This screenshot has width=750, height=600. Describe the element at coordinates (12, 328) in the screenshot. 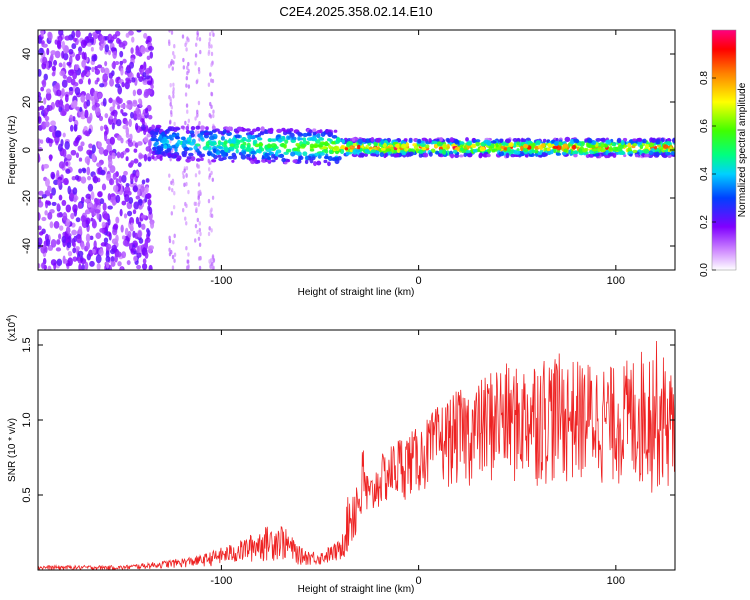

I see `snr-scale-note: (x104)` at that location.